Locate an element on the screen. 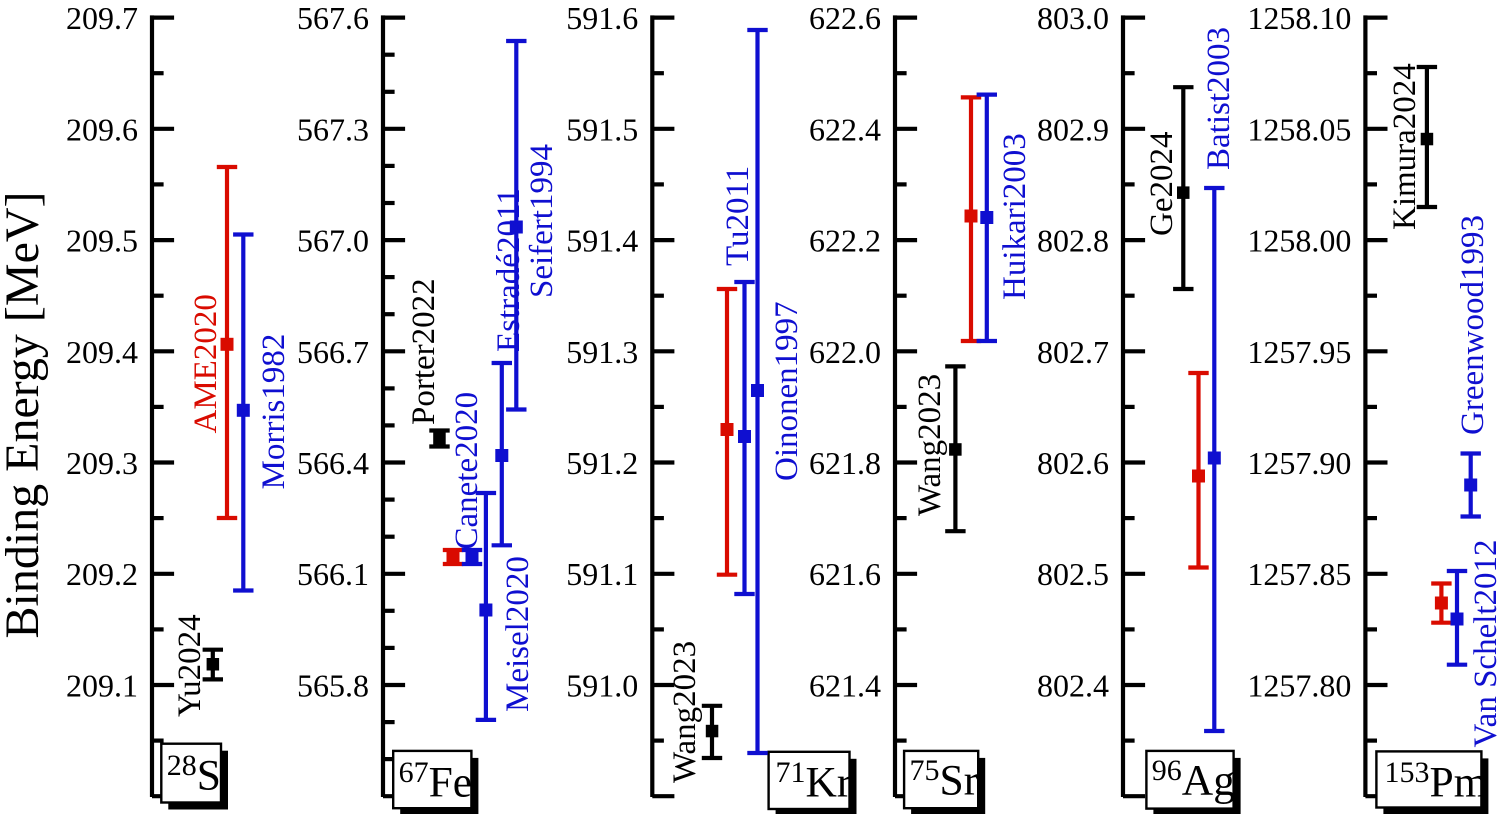  svg-text: 209.2 is located at coordinates (102, 574).